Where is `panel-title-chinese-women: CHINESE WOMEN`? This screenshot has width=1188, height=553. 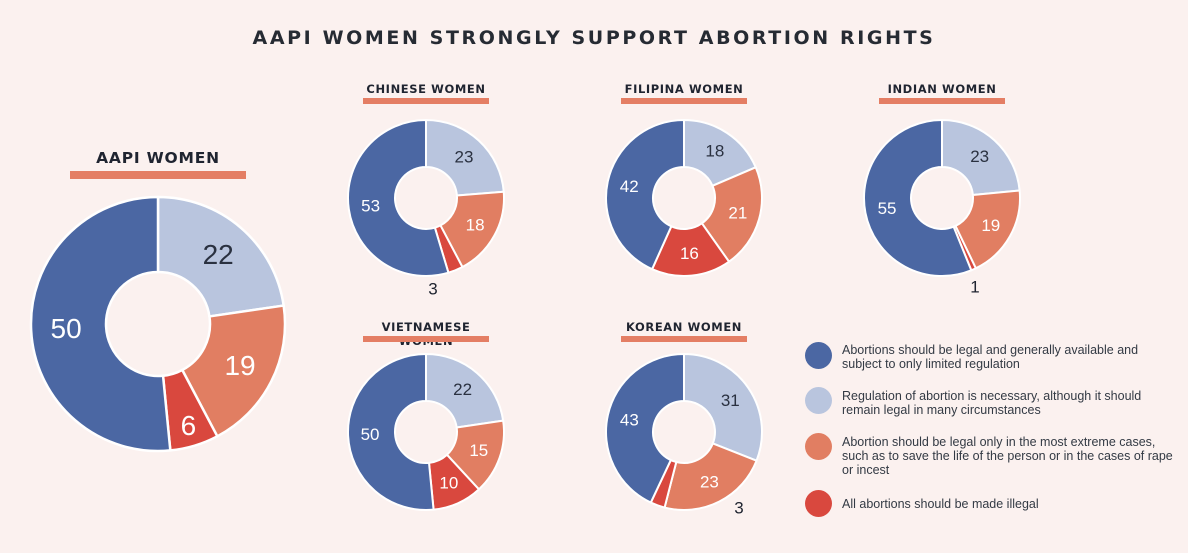
panel-title-chinese-women: CHINESE WOMEN is located at coordinates (426, 89).